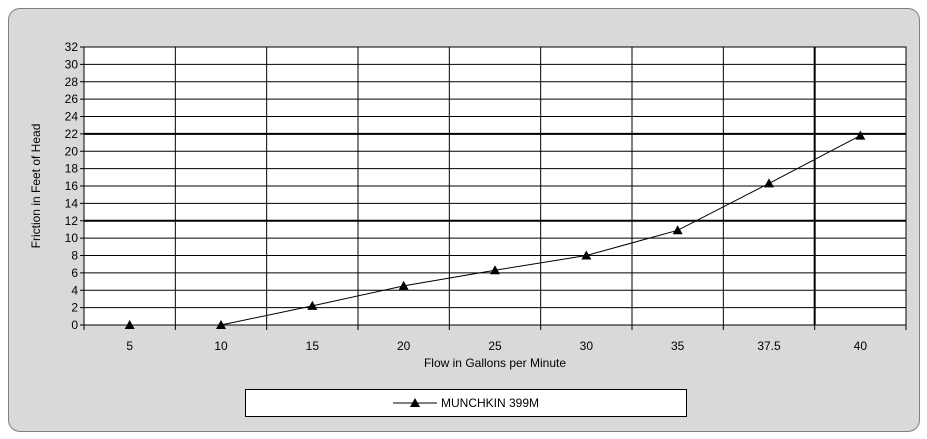 The width and height of the screenshot is (927, 439). I want to click on y-tick-label: 4, so click(74, 290).